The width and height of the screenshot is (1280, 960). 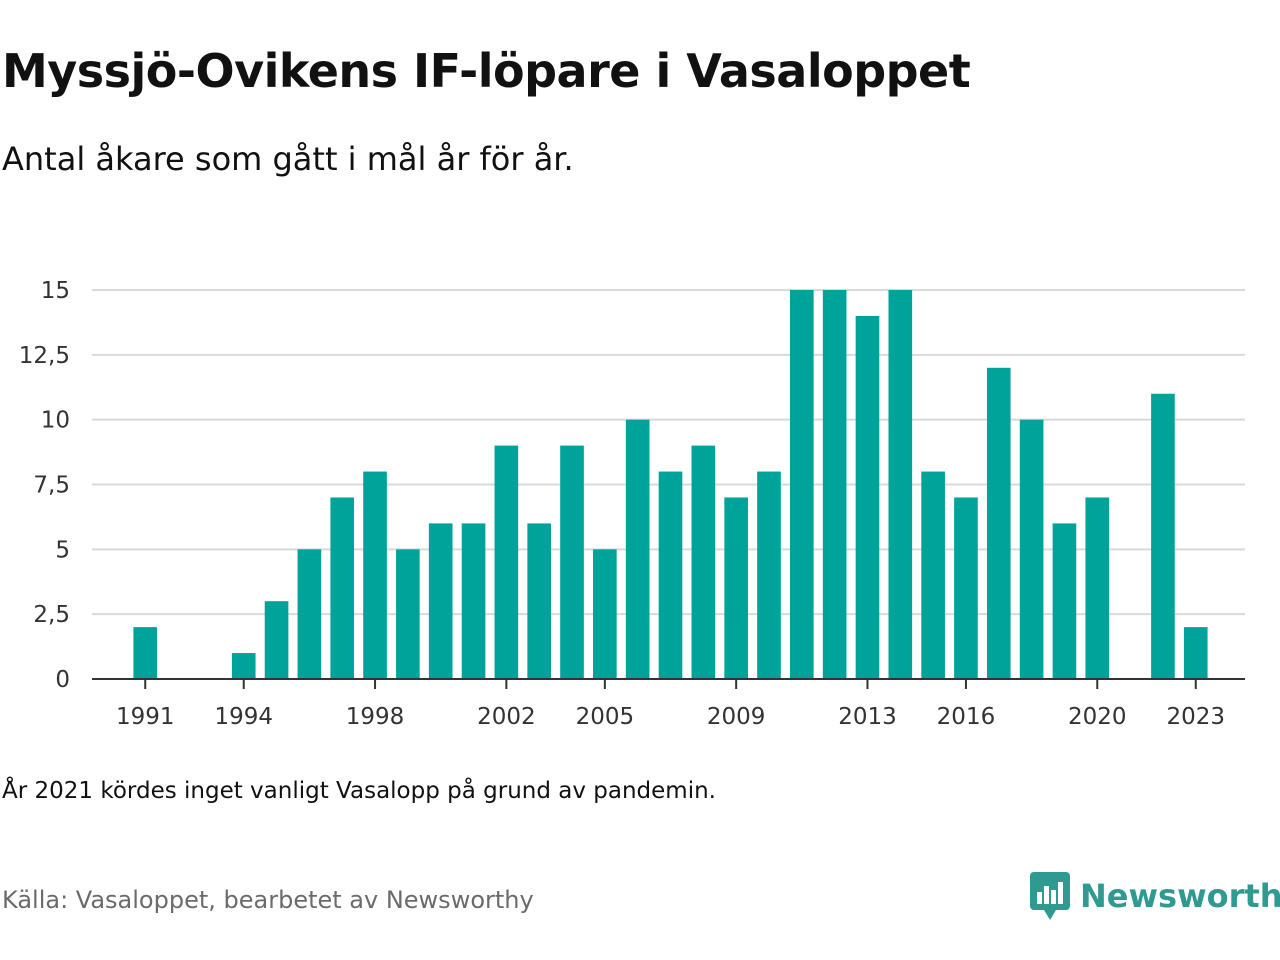 What do you see at coordinates (243, 717) in the screenshot?
I see `x-tick-label: 1994` at bounding box center [243, 717].